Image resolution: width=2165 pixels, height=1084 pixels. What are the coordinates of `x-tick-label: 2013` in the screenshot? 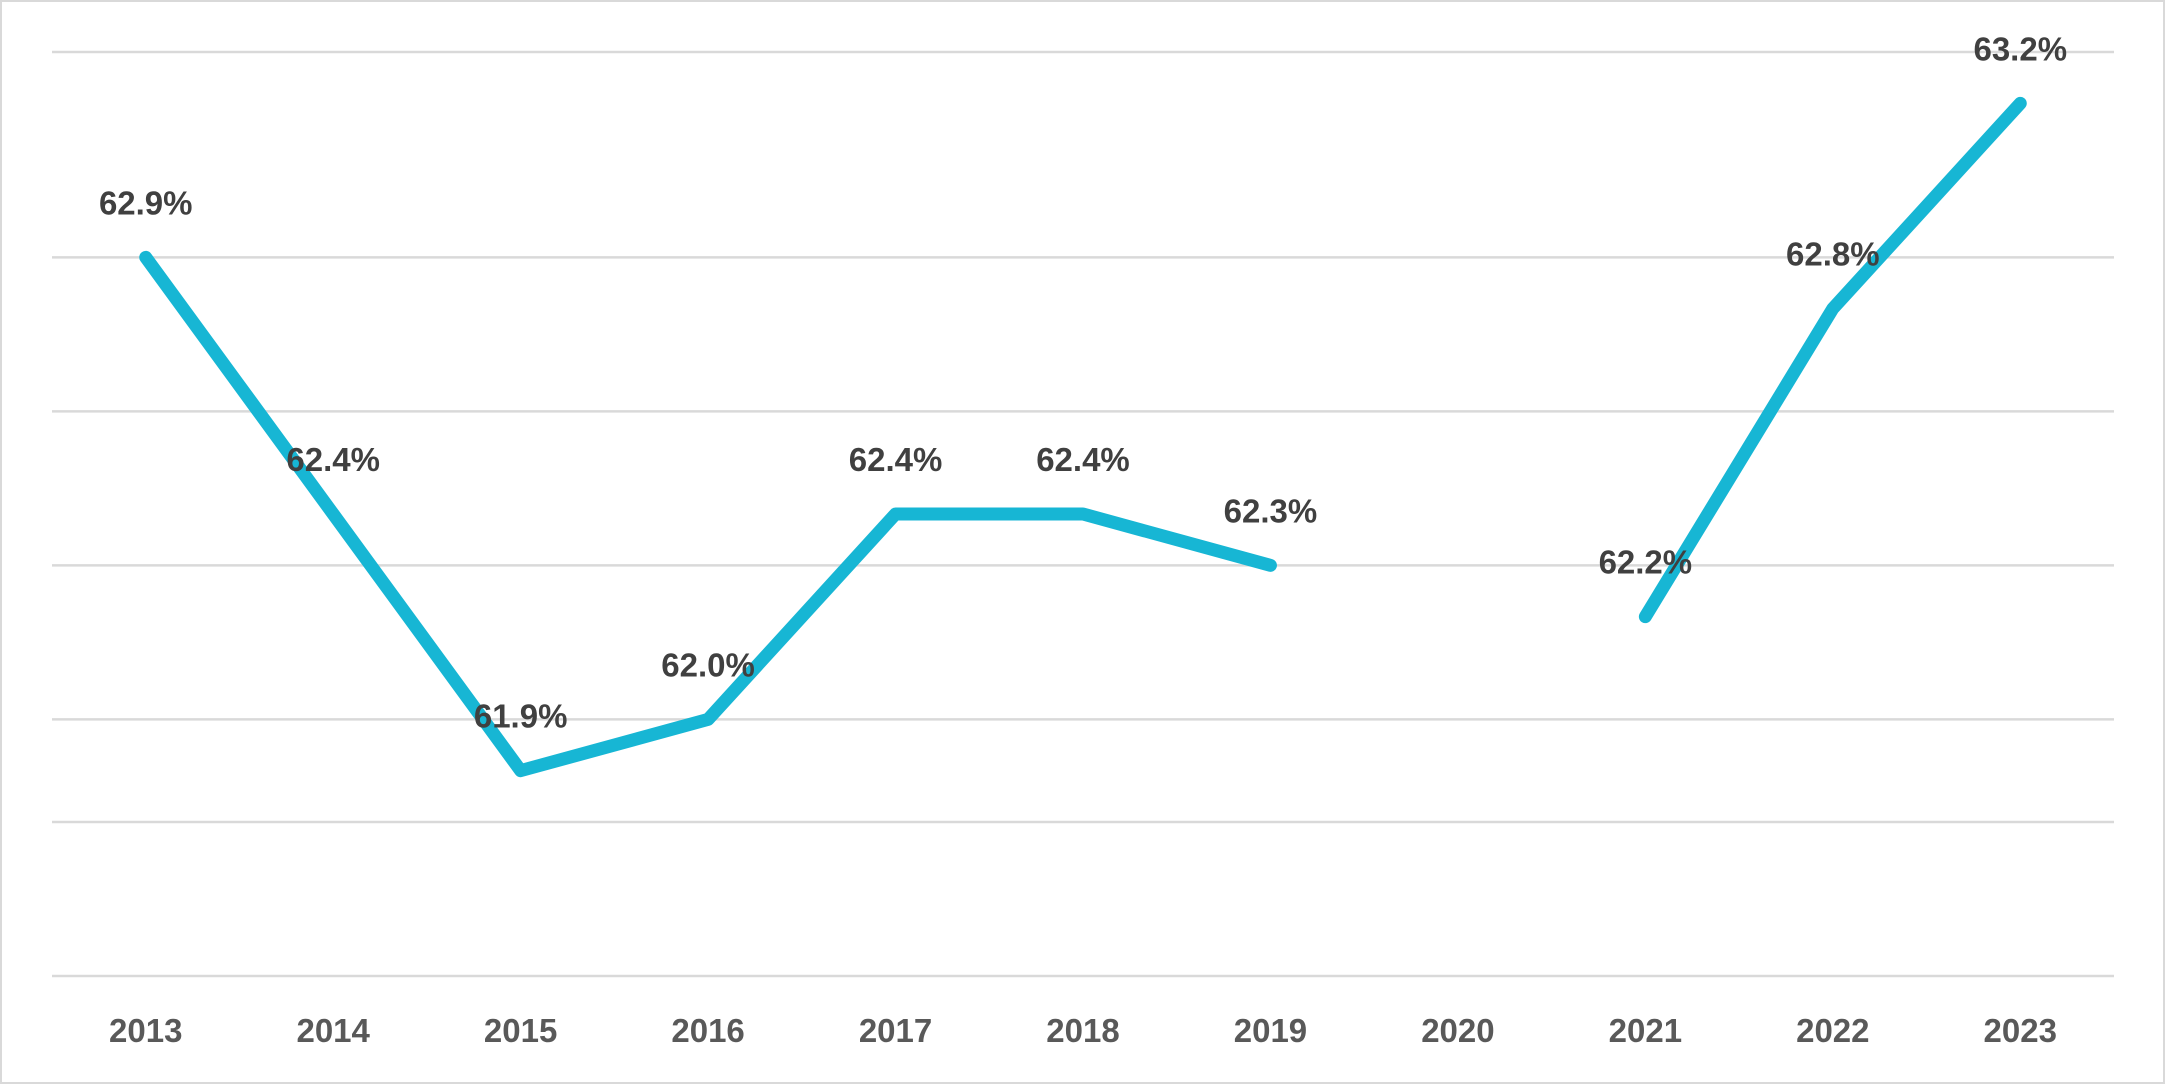 It's located at (145, 1030).